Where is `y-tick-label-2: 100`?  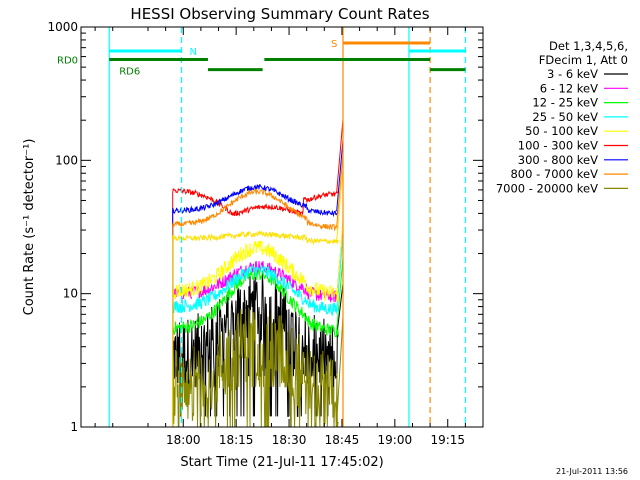
y-tick-label-2: 100 is located at coordinates (66, 160).